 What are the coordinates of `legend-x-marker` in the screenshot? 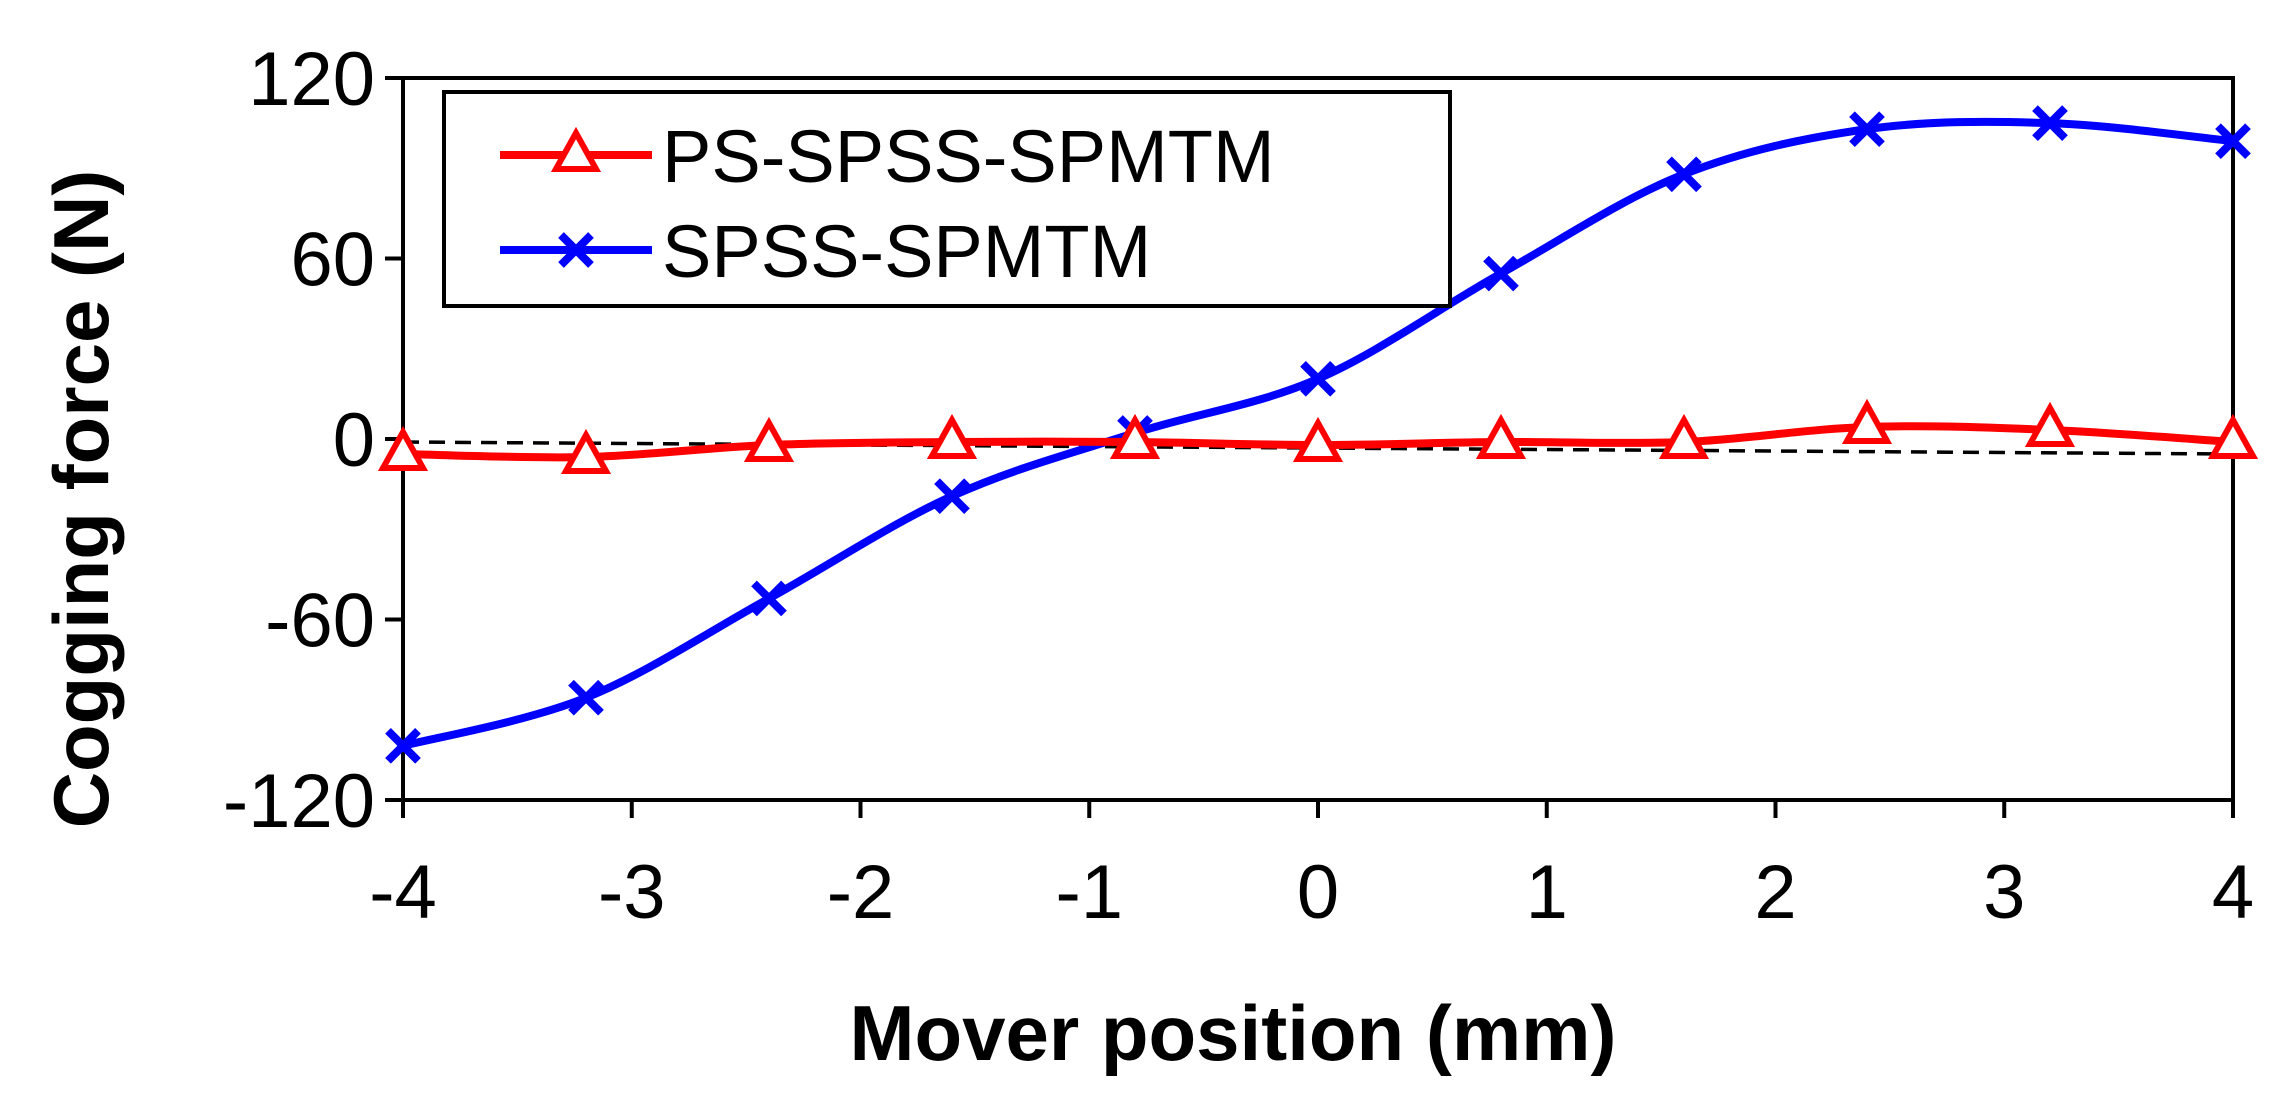 It's located at (576, 250).